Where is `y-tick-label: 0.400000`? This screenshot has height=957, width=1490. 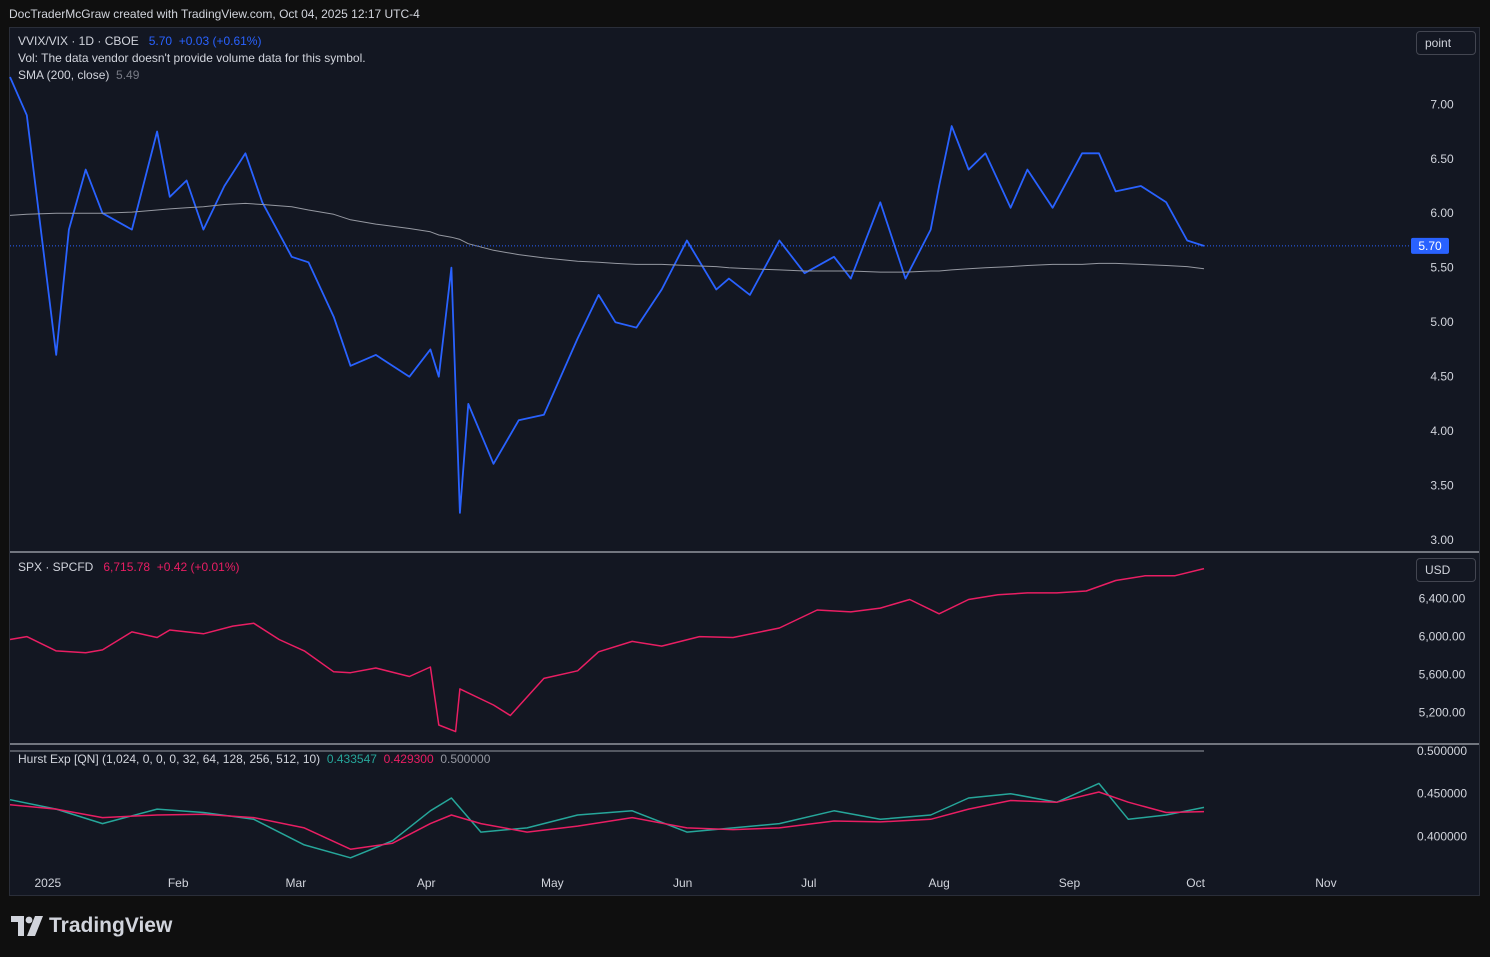 y-tick-label: 0.400000 is located at coordinates (1442, 836).